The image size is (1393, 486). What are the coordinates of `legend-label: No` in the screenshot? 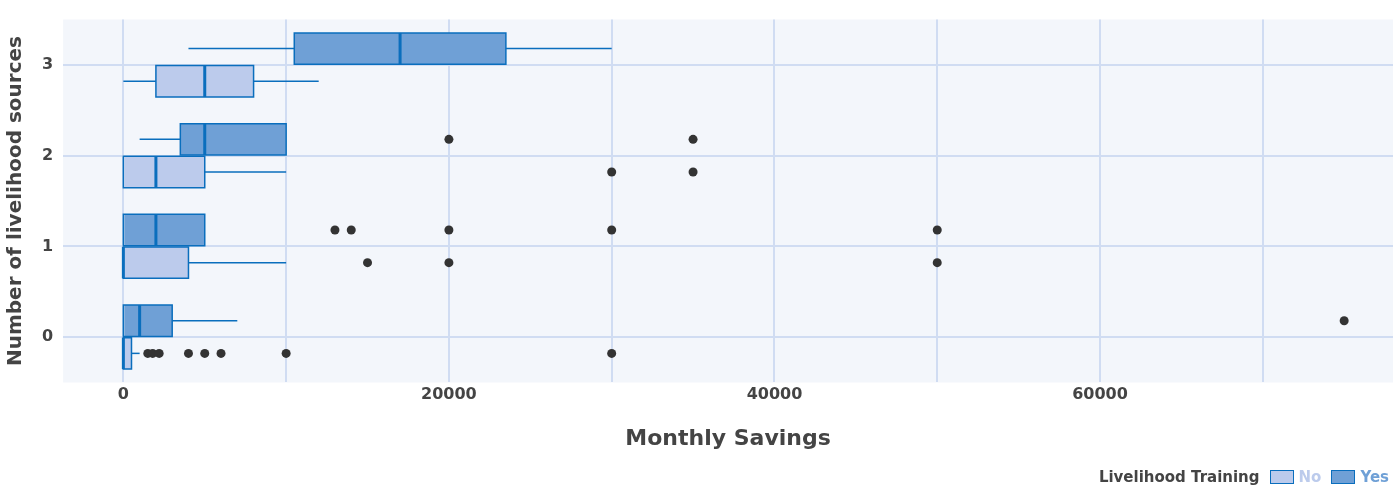 It's located at (1310, 477).